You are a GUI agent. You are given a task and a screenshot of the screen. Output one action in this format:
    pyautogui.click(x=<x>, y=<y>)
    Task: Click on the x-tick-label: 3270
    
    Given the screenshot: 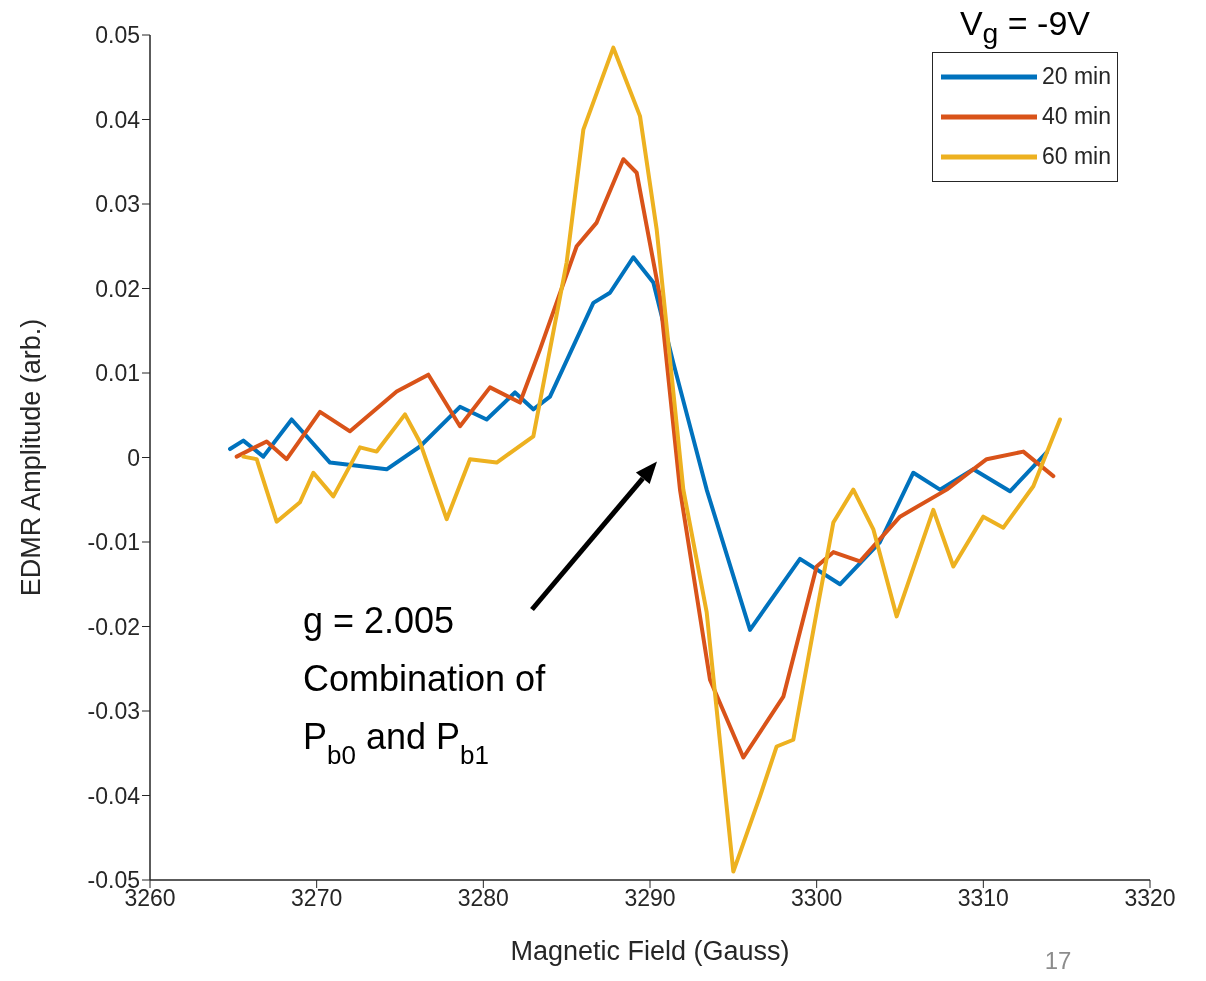 What is the action you would take?
    pyautogui.click(x=317, y=898)
    